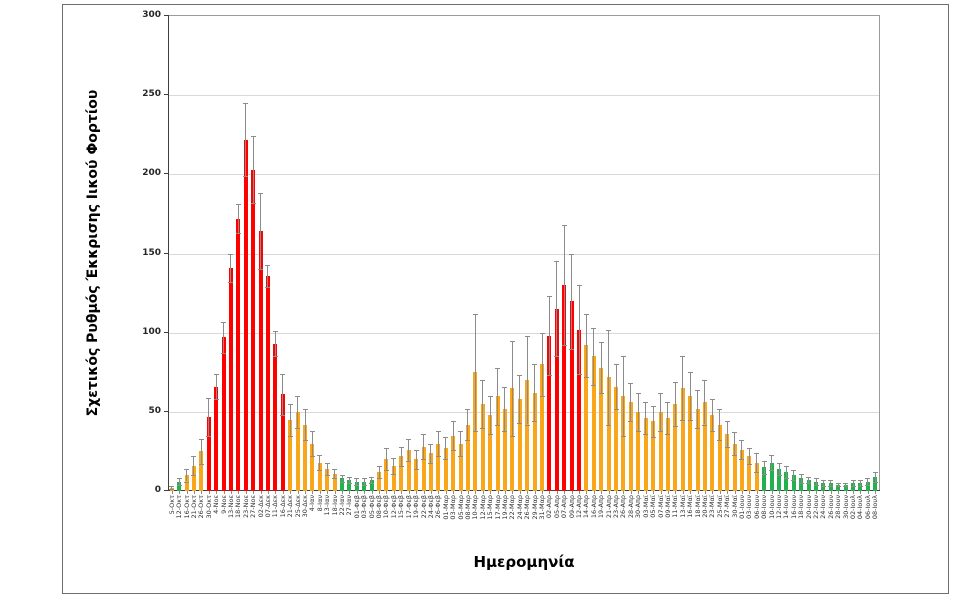 Image resolution: width=960 pixels, height=600 pixels. I want to click on y-tick-mark, so click(166, 174).